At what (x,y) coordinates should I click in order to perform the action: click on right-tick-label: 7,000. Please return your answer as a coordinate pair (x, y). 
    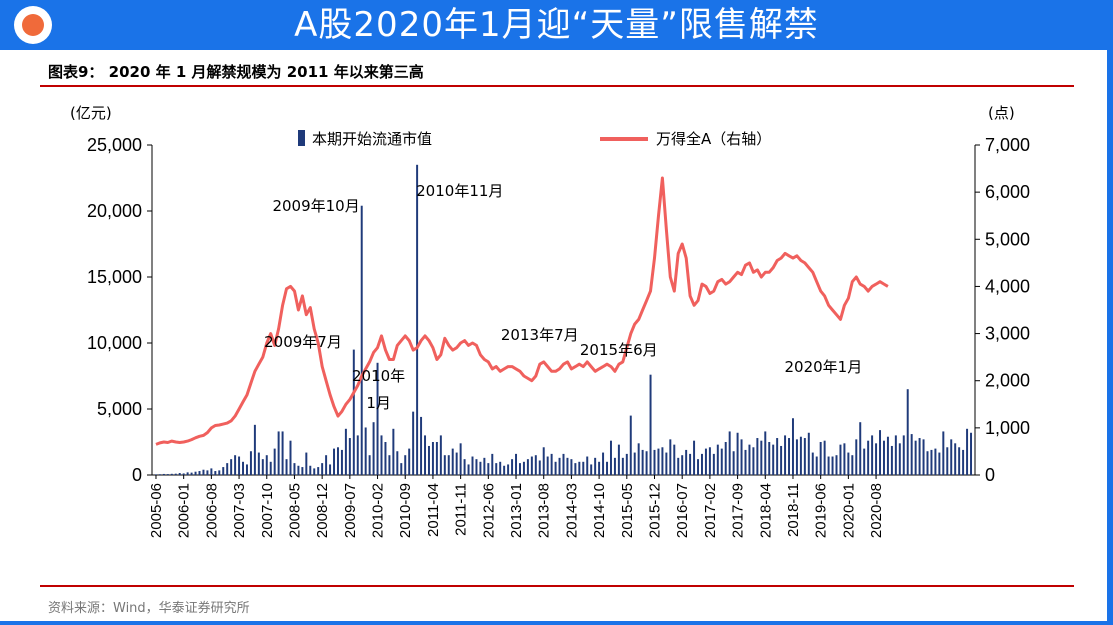
    Looking at the image, I should click on (1007, 145).